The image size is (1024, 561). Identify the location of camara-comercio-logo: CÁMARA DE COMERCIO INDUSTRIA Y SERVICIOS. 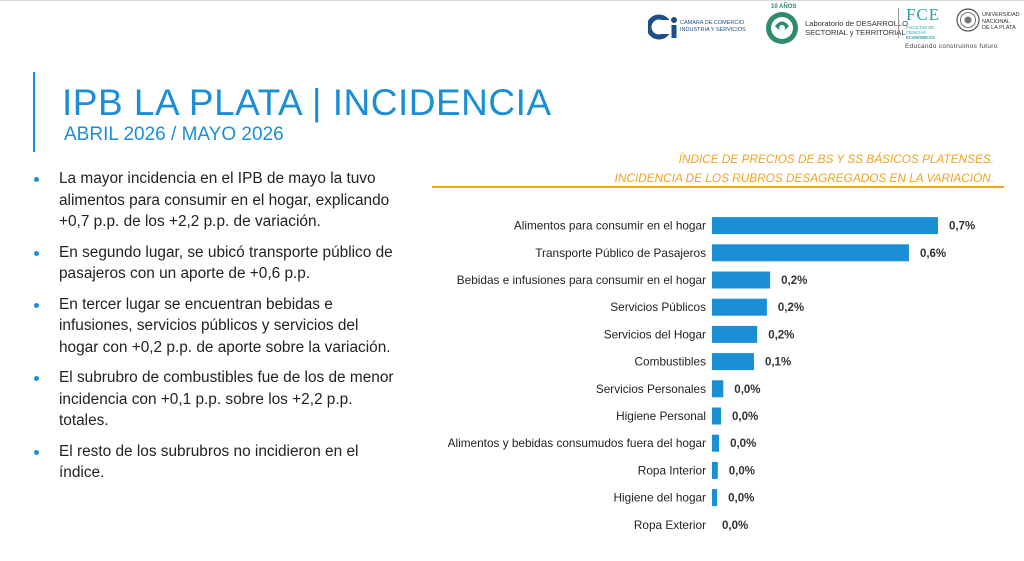
(703, 27).